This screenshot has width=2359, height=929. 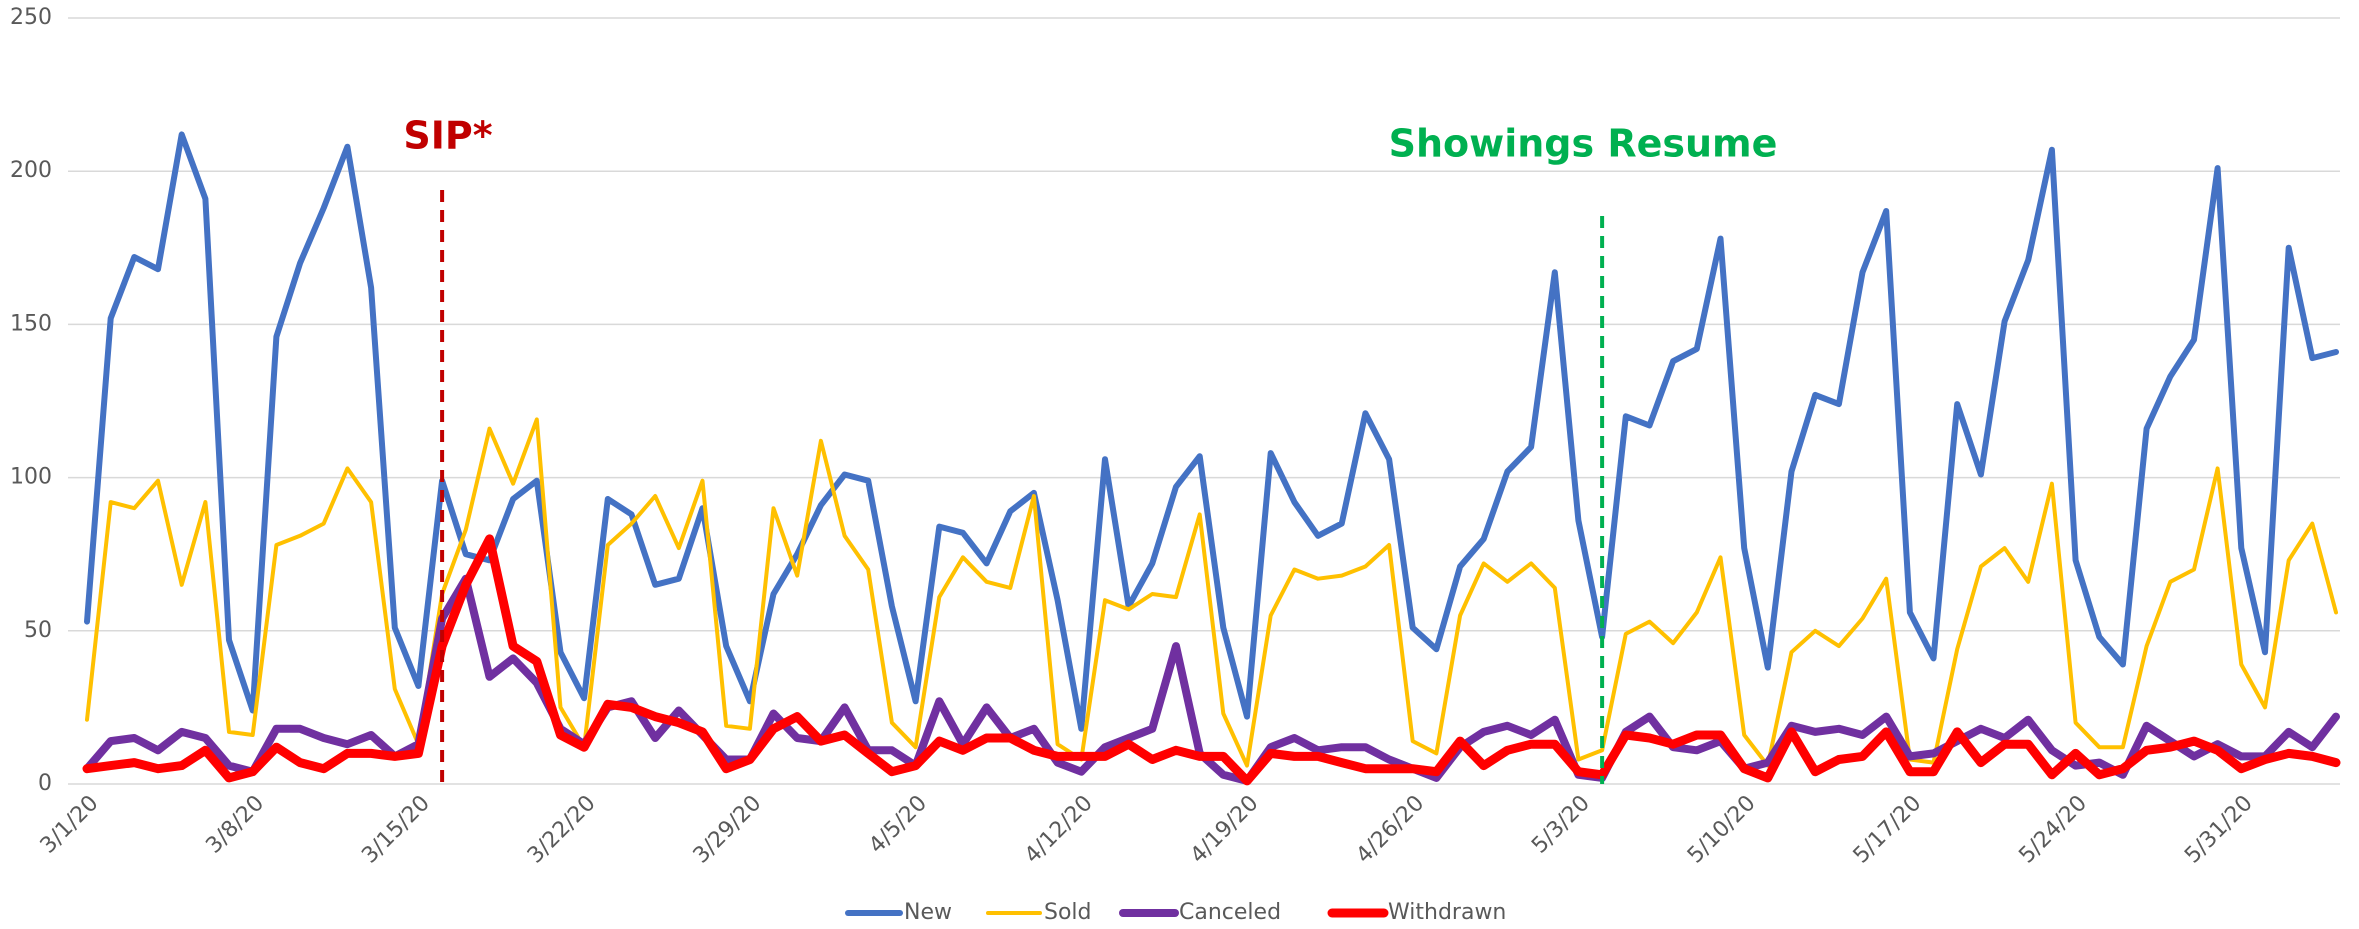 I want to click on x-tick-label: 3/22/20, so click(x=562, y=830).